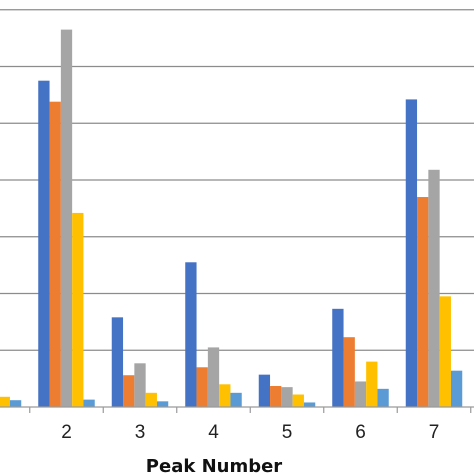 The width and height of the screenshot is (474, 474). Describe the element at coordinates (360, 432) in the screenshot. I see `x-tick-label: 6` at that location.